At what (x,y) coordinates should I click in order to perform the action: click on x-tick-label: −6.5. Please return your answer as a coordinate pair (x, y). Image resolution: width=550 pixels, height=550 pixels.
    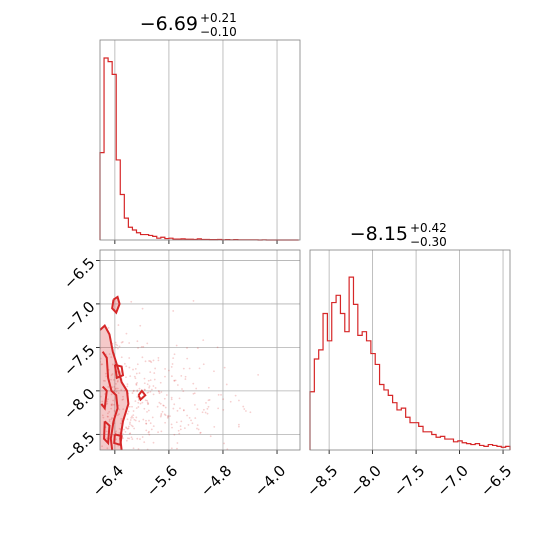
    Looking at the image, I should click on (496, 481).